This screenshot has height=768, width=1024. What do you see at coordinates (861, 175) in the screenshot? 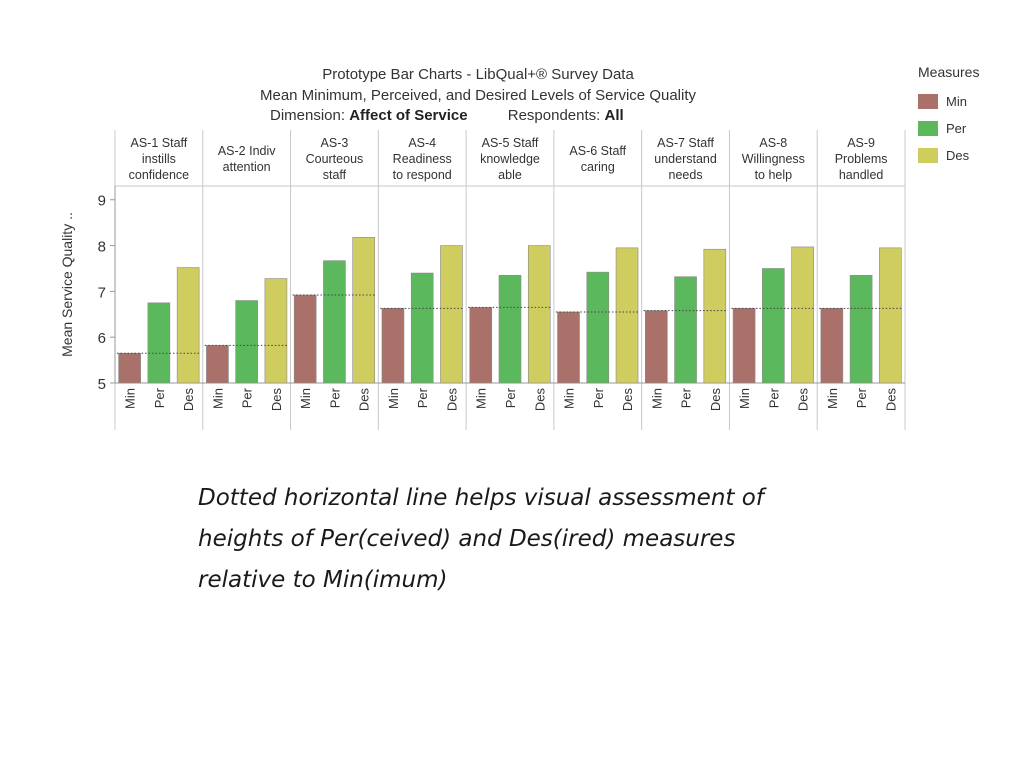
I see `panel-header-text: handled` at bounding box center [861, 175].